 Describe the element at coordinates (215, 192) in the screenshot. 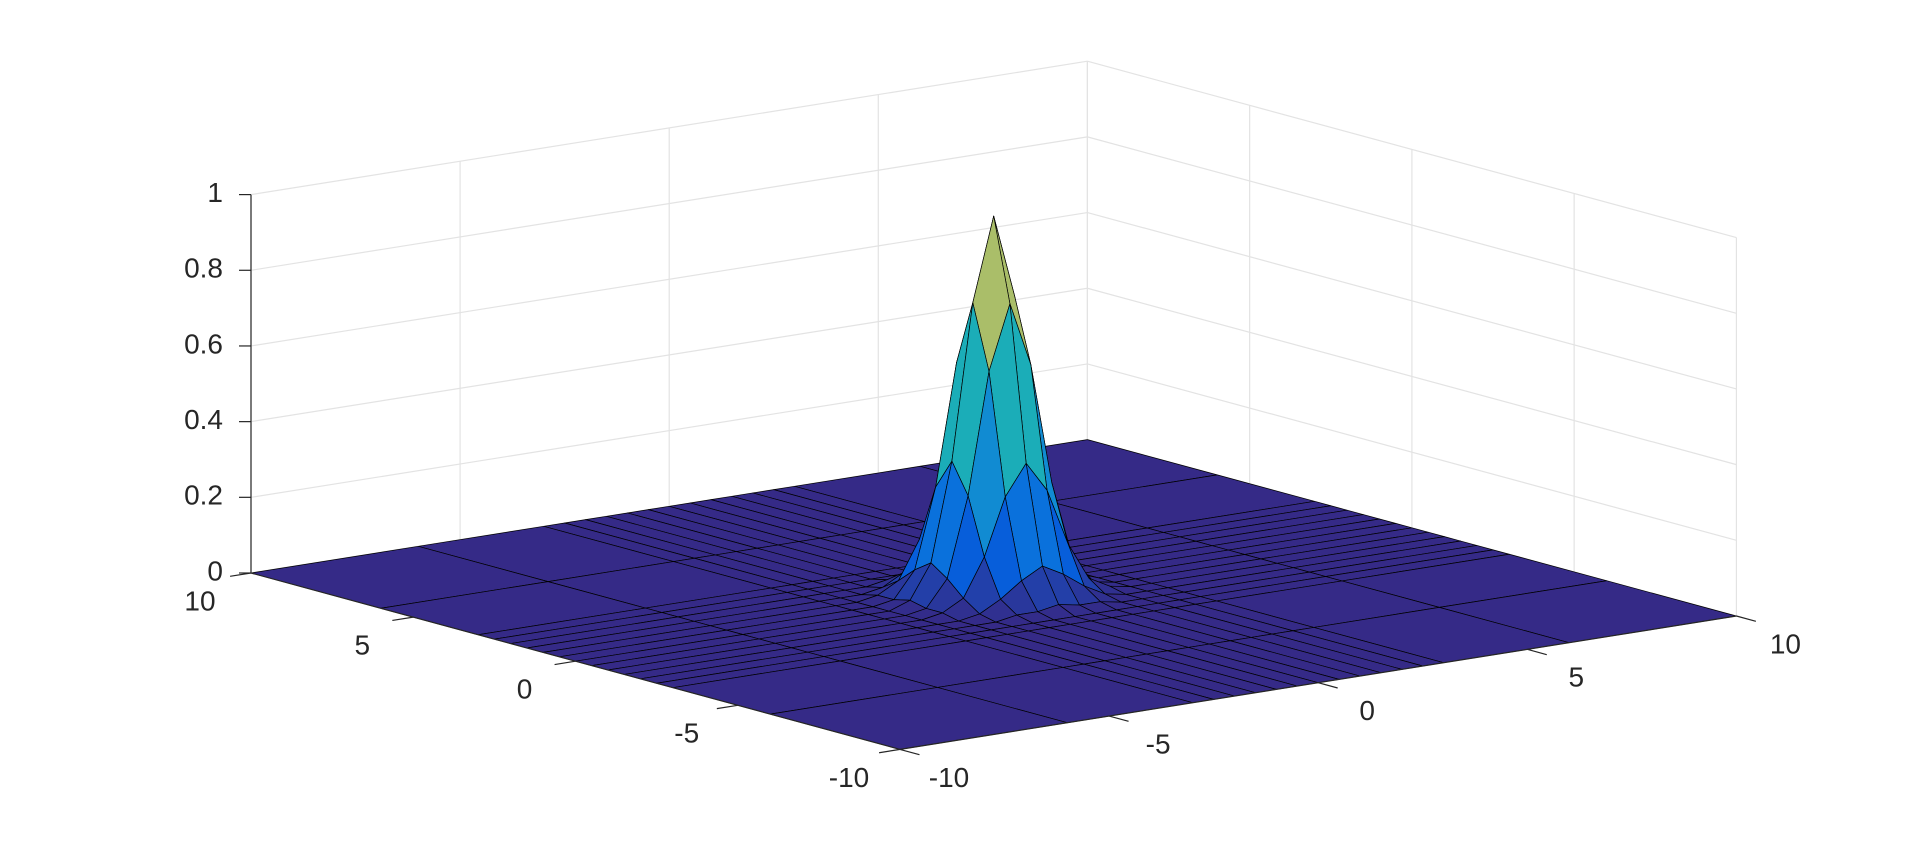

I see `z-tick-label: 1` at that location.